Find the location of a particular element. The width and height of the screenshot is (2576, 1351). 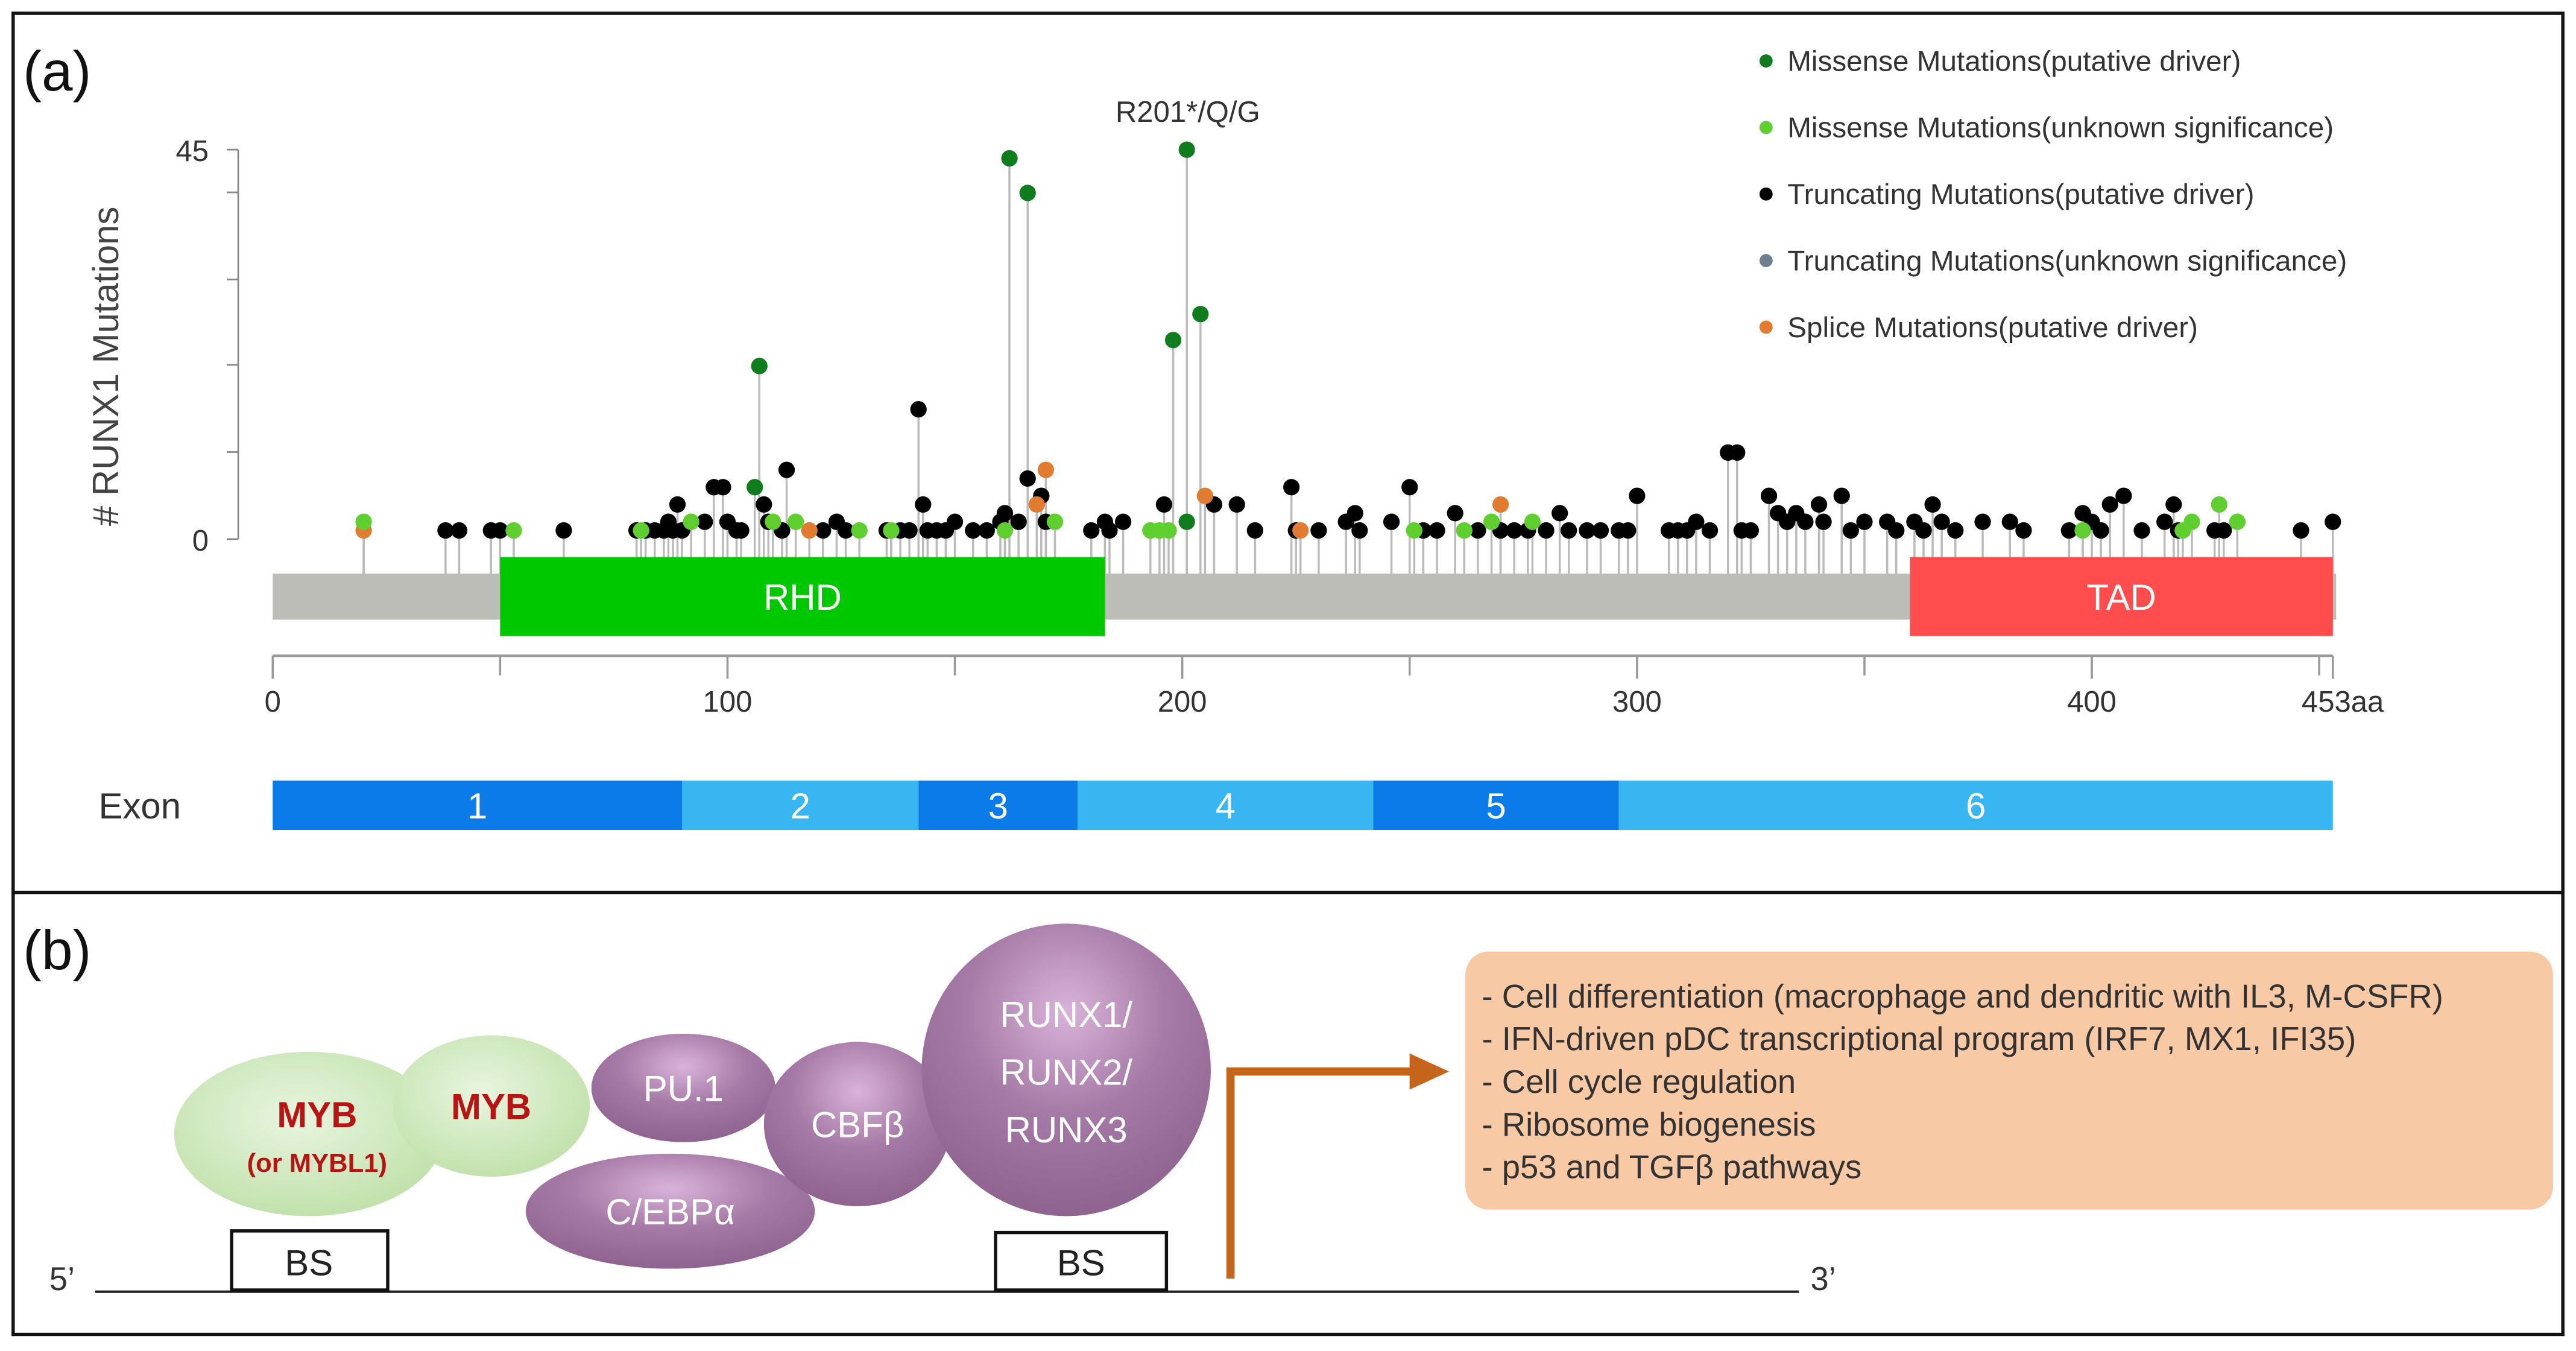

y-axis: 45 0 is located at coordinates (207, 346).